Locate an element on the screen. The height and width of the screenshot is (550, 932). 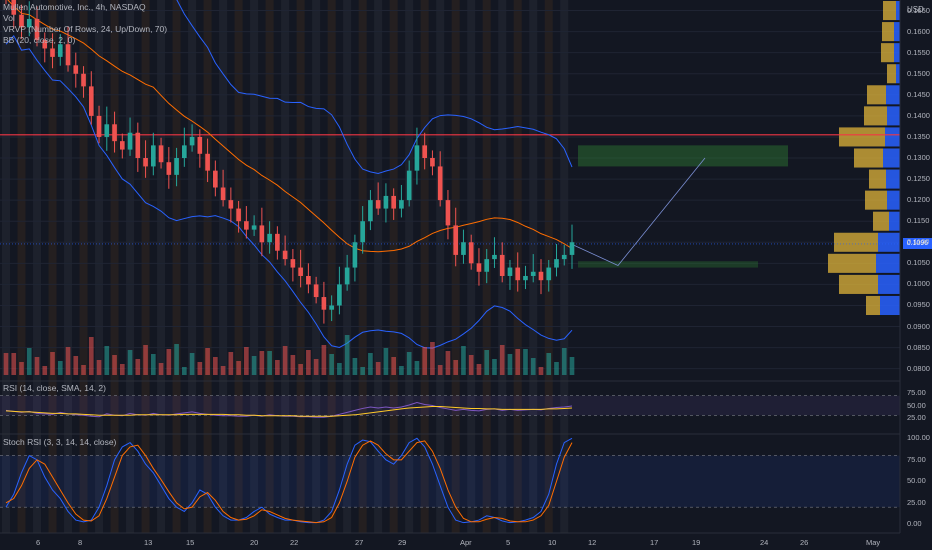
time-tick-label: 10 is located at coordinates (552, 542).